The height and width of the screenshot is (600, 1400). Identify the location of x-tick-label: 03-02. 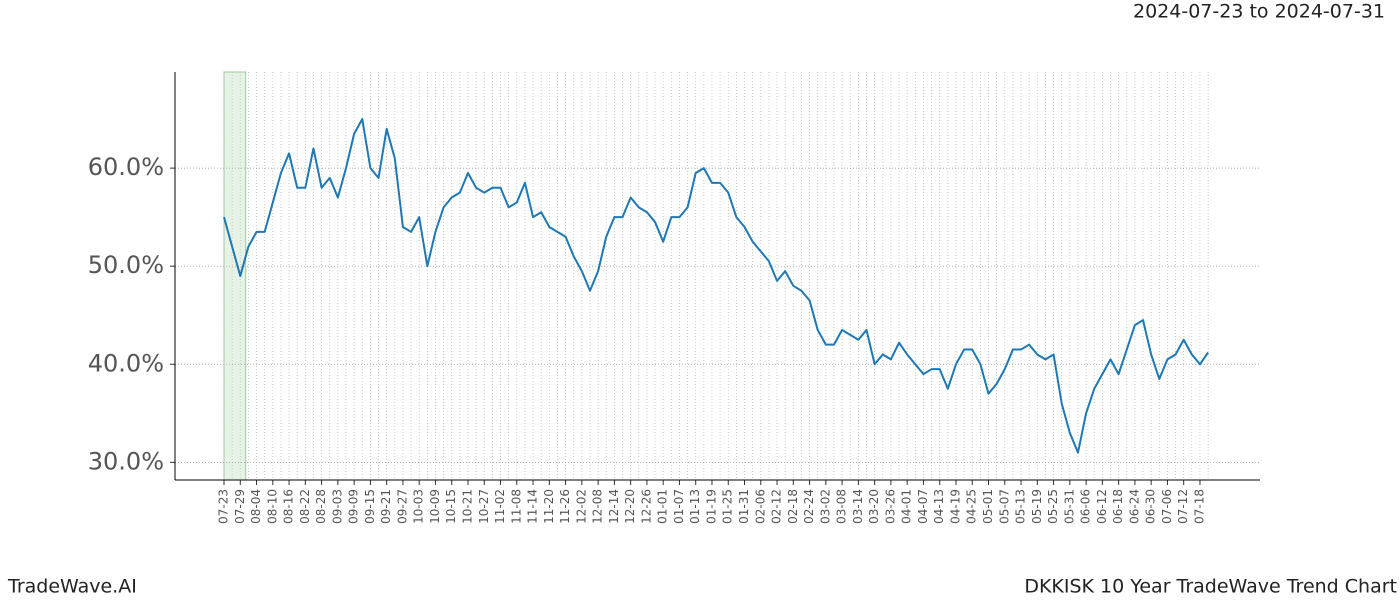
(825, 506).